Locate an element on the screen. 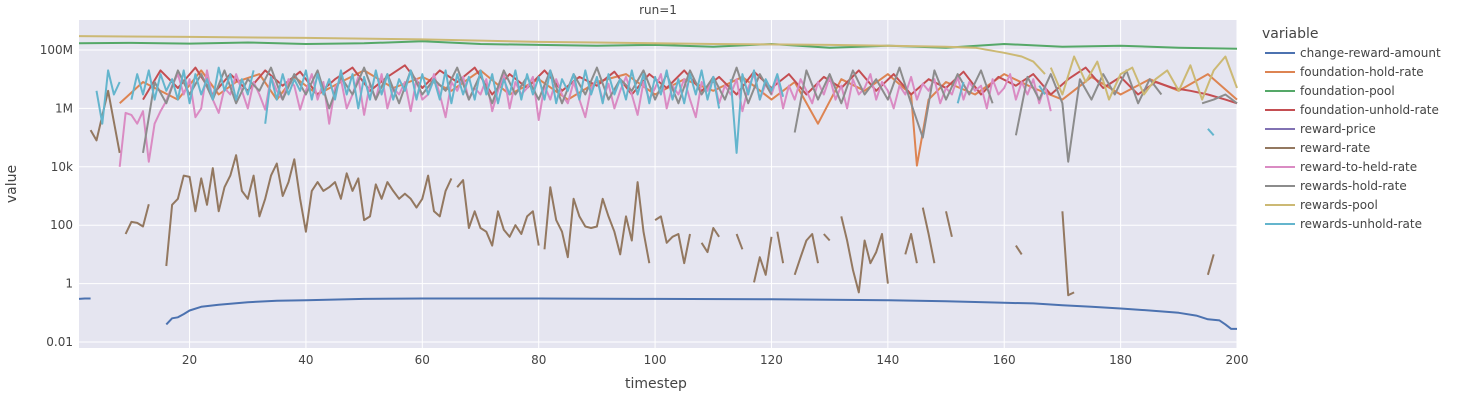 Image resolution: width=1471 pixels, height=400 pixels. y-tick-label: 0.01 is located at coordinates (59, 342).